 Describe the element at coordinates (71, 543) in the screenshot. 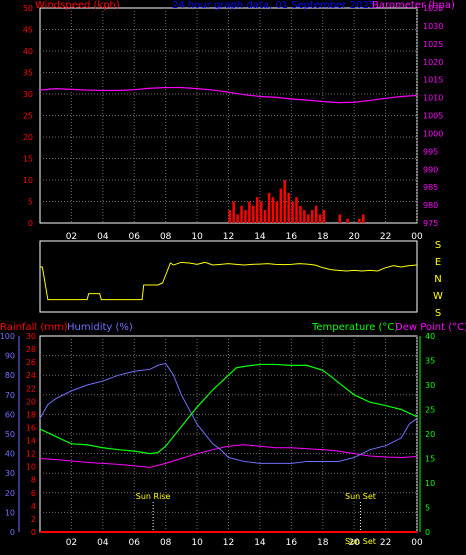

I see `x-tick-label: 02` at that location.